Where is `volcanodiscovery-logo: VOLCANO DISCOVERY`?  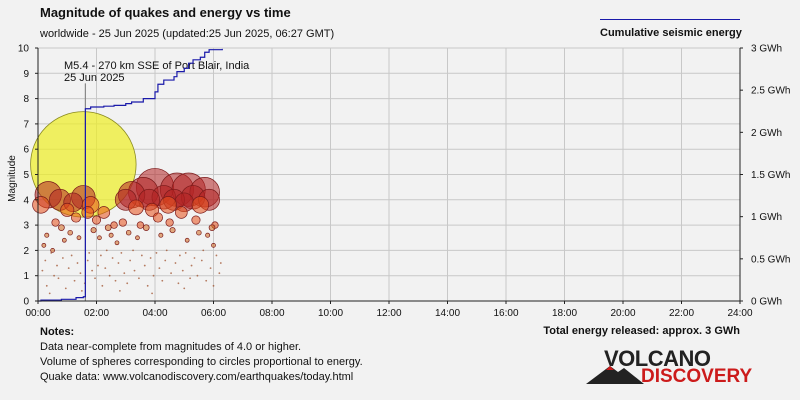 volcanodiscovery-logo: VOLCANO DISCOVERY is located at coordinates (671, 368).